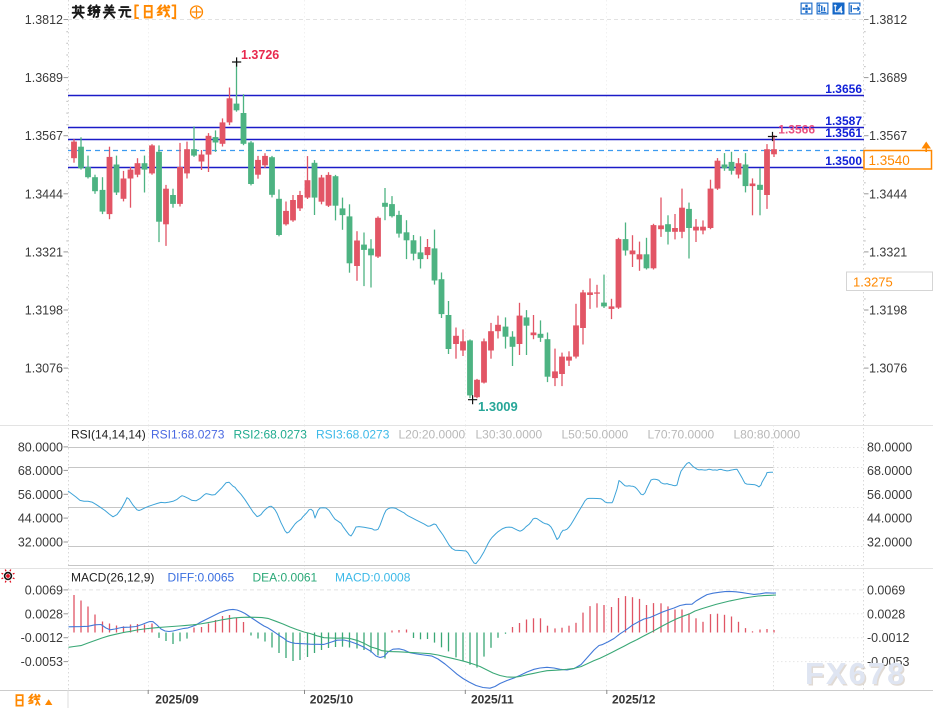 The image size is (933, 708). What do you see at coordinates (796, 130) in the screenshot?
I see `svg-text: 1.3566` at bounding box center [796, 130].